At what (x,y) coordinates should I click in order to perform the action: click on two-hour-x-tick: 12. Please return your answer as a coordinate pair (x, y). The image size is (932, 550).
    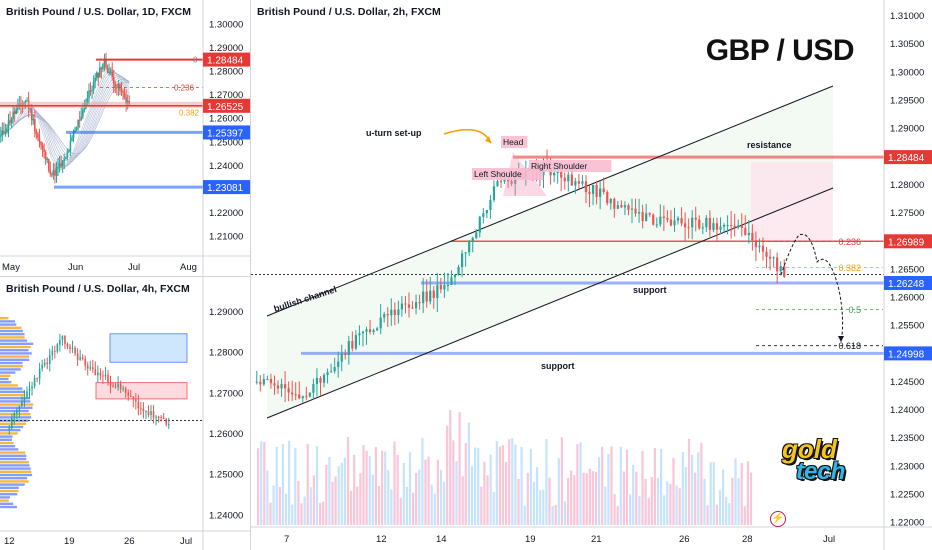
    Looking at the image, I should click on (381, 539).